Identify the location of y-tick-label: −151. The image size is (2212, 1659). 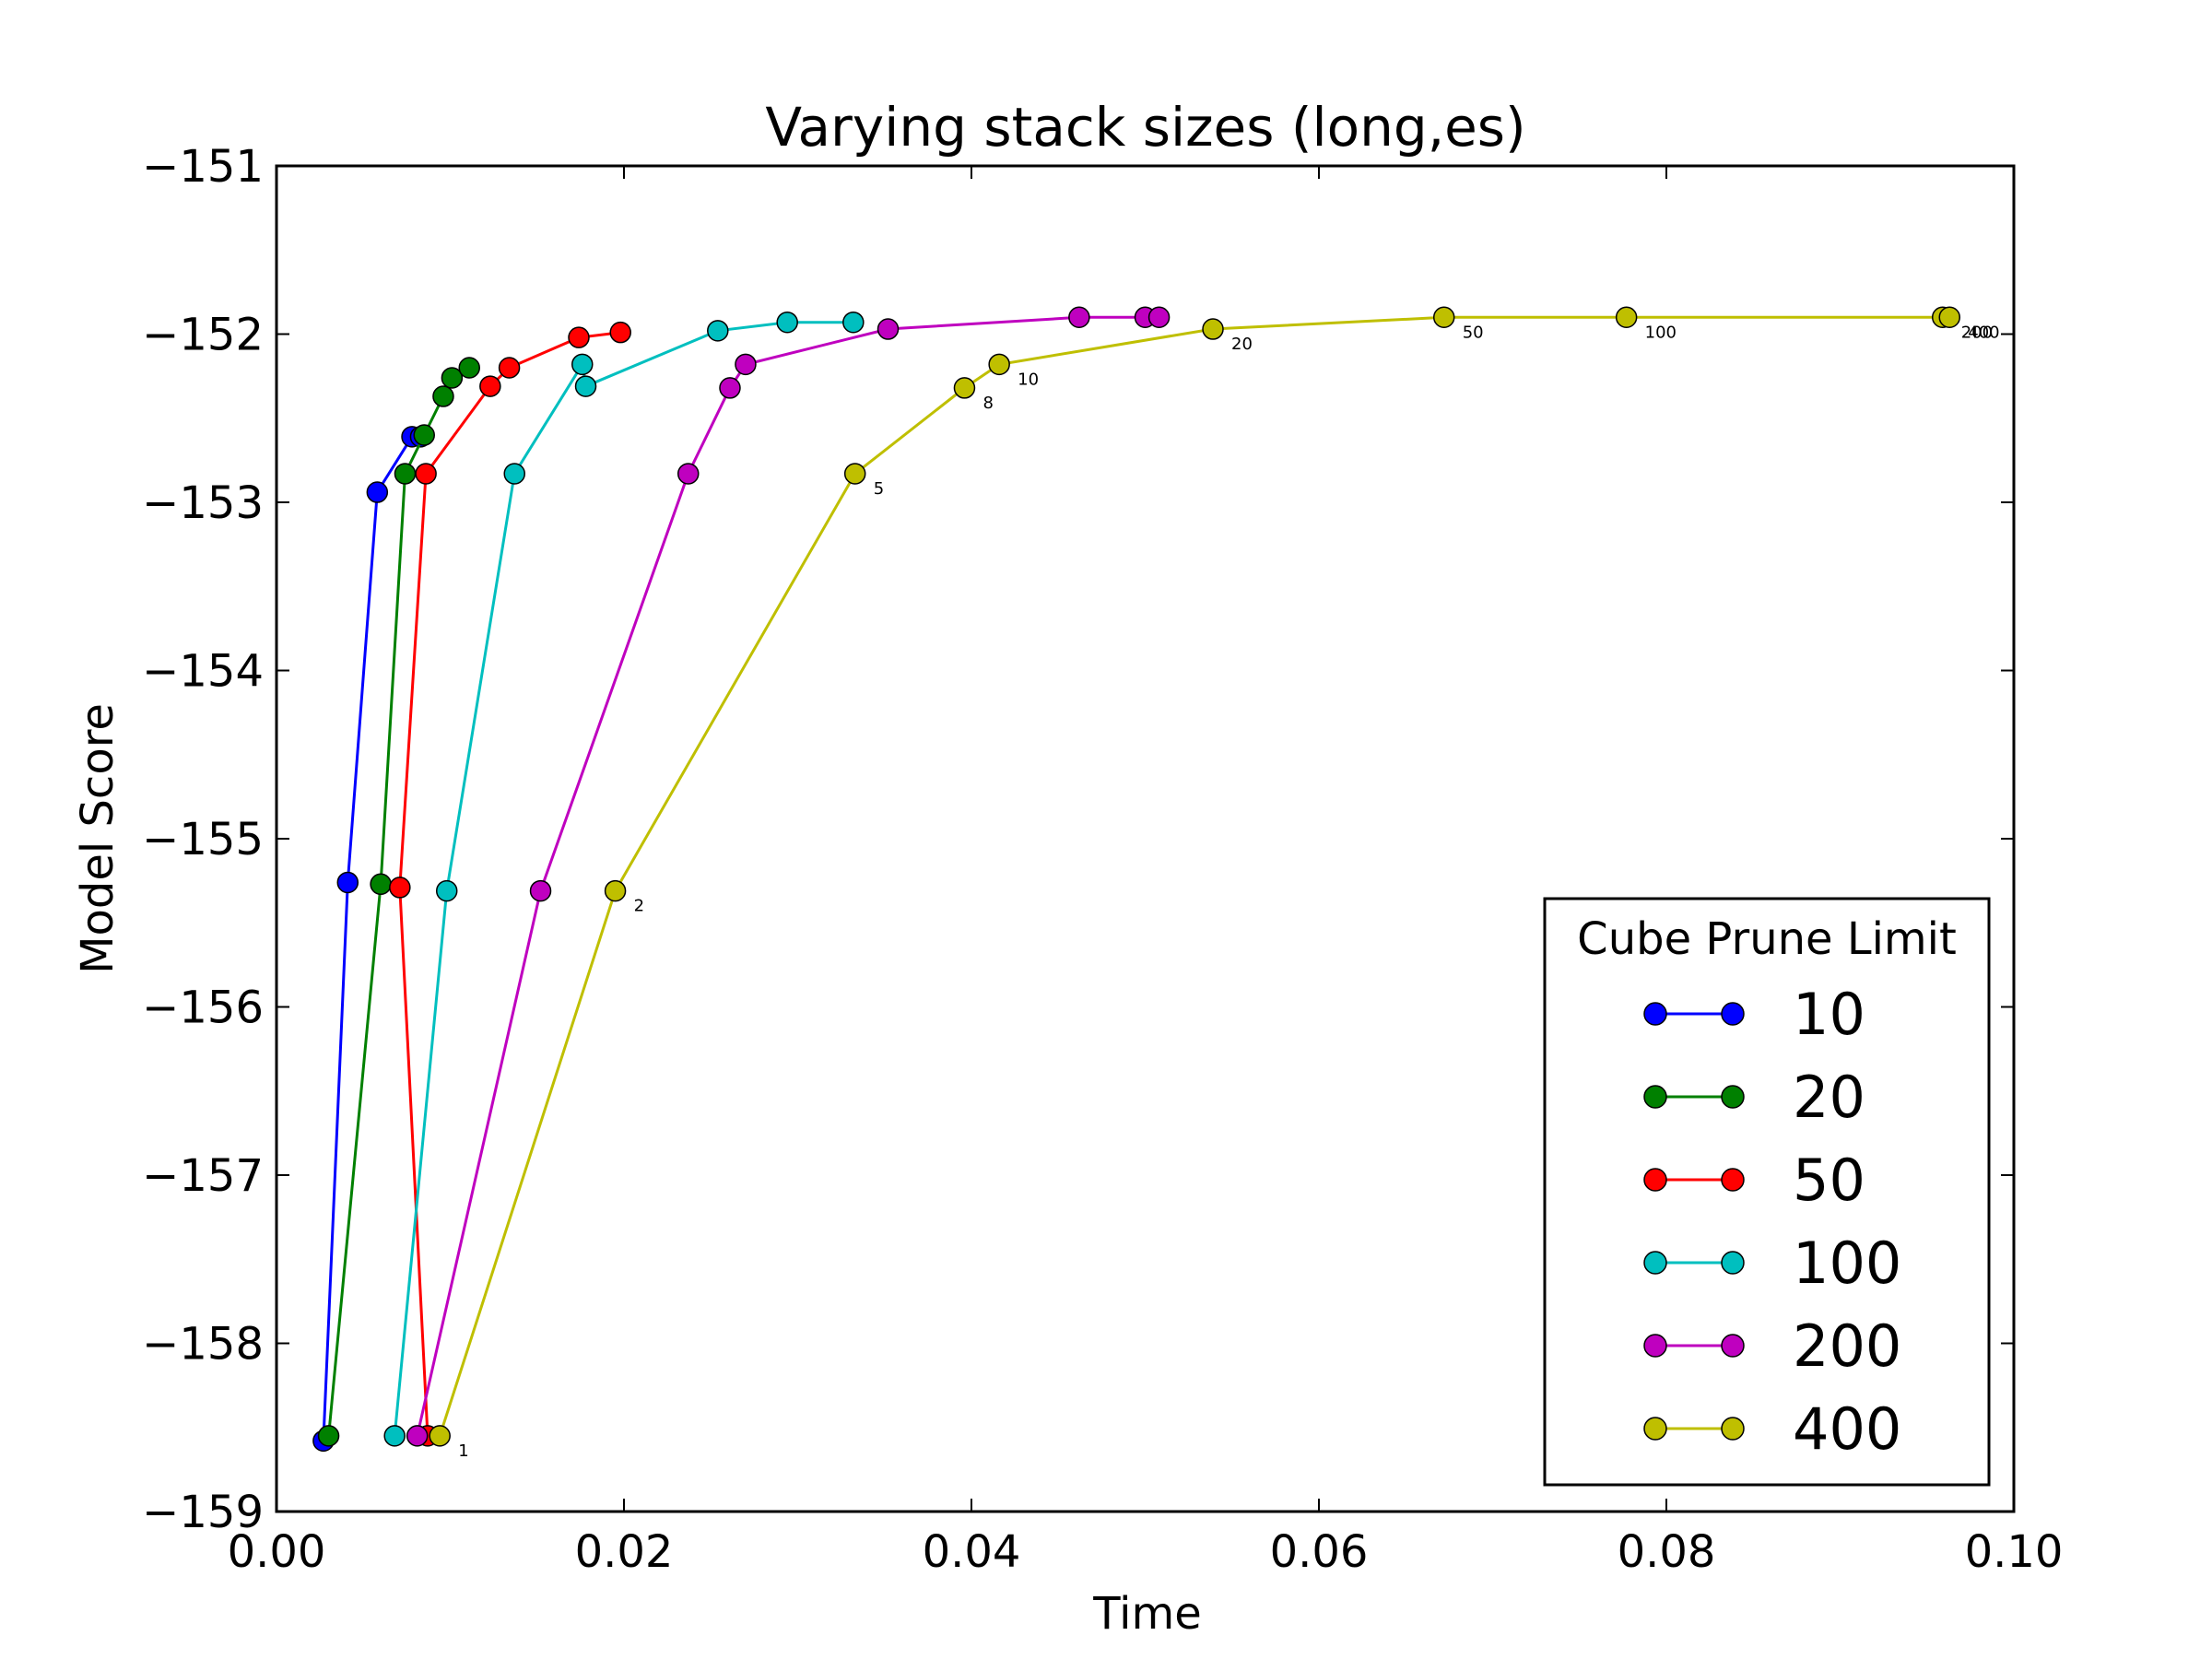
(203, 167).